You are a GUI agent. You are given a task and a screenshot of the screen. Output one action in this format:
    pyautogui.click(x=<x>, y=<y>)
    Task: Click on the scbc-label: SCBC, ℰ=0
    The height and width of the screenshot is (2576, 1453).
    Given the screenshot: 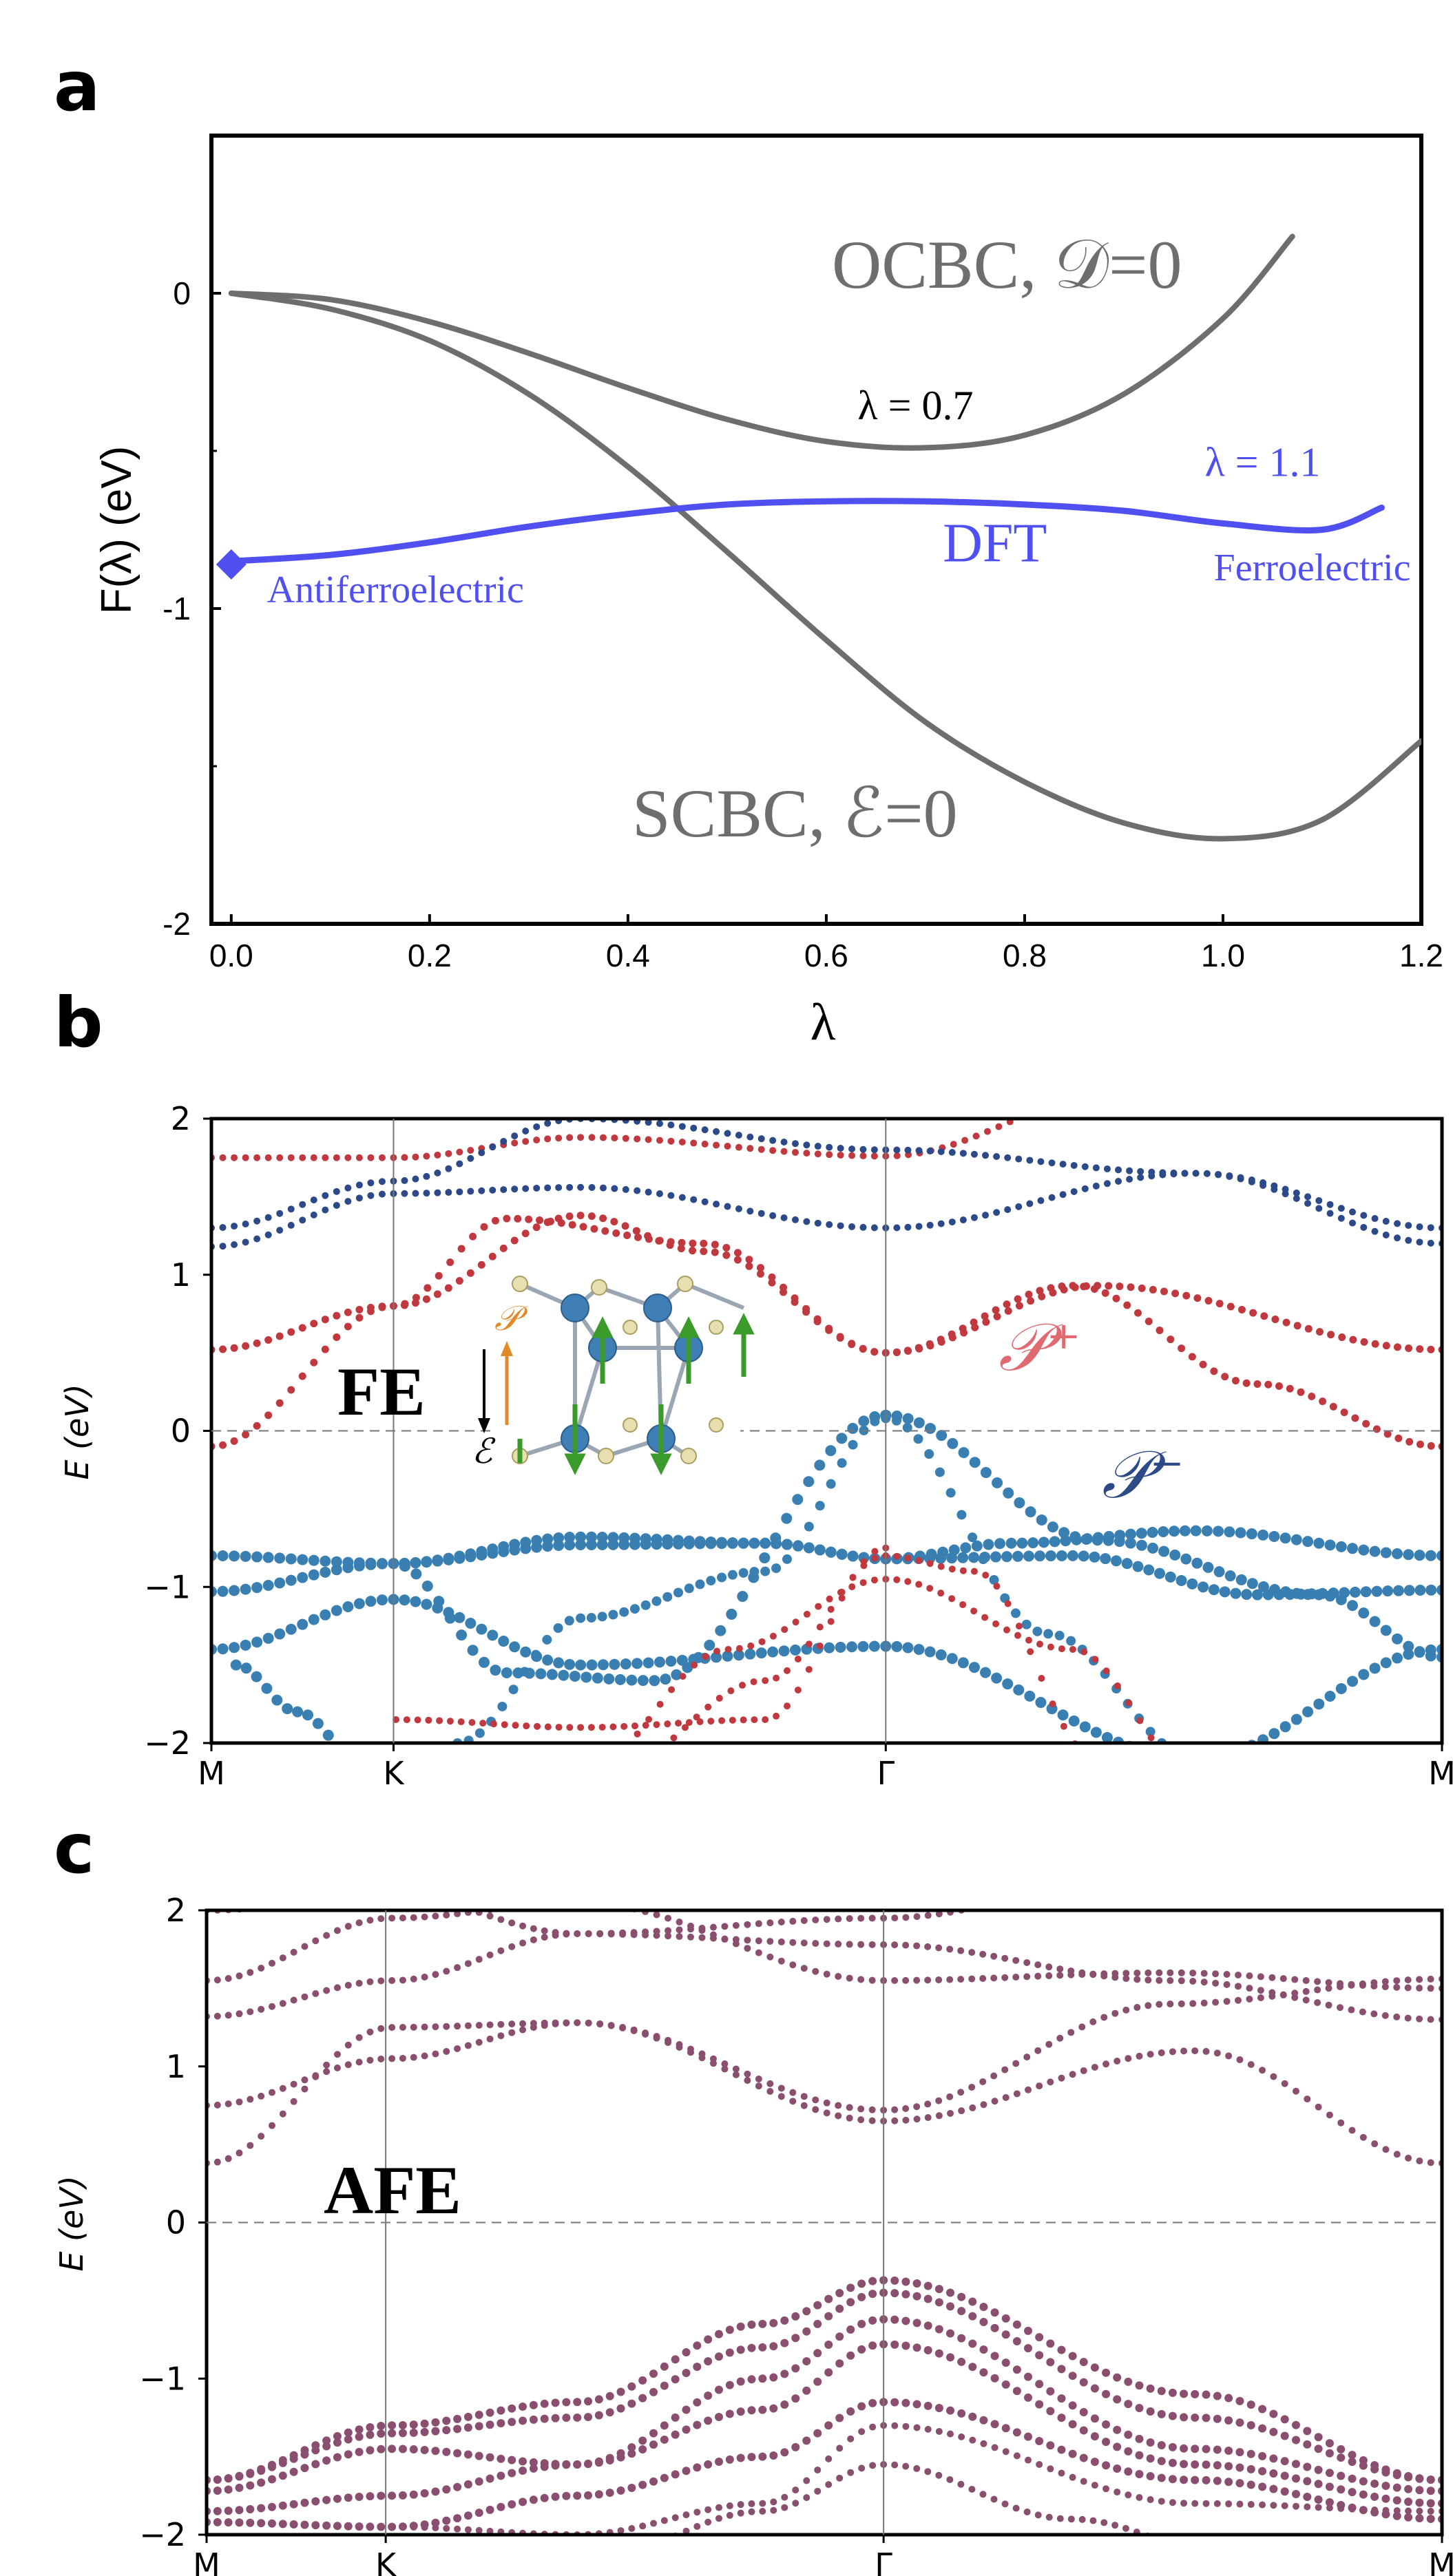 What is the action you would take?
    pyautogui.click(x=795, y=814)
    